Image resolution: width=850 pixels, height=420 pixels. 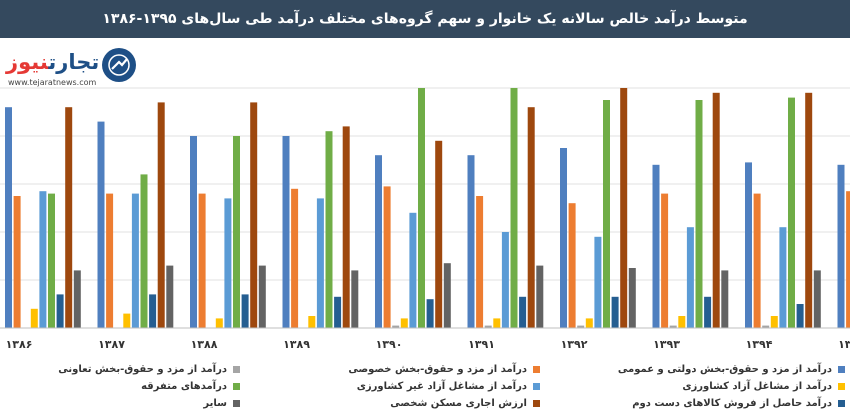 What do you see at coordinates (844, 344) in the screenshot?
I see `x-tick-label-9: ۱۳۹۵` at bounding box center [844, 344].